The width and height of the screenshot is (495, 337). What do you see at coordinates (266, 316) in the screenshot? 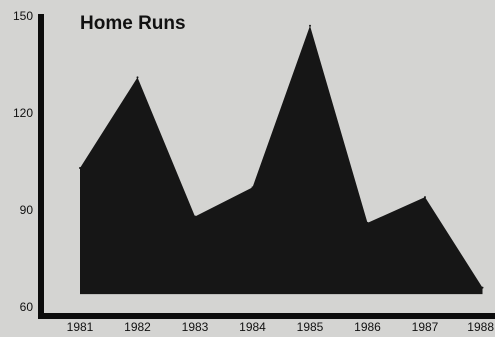
I see `x-axis-line` at bounding box center [266, 316].